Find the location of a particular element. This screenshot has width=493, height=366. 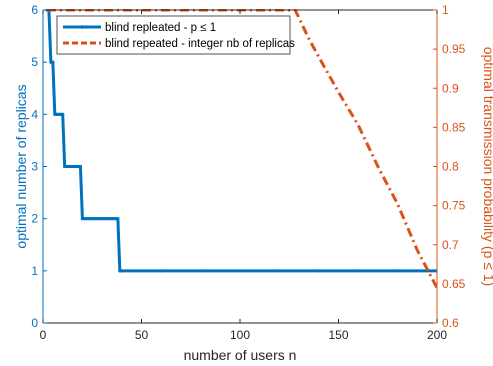

y-left-tick-label: 0 is located at coordinates (34, 323).